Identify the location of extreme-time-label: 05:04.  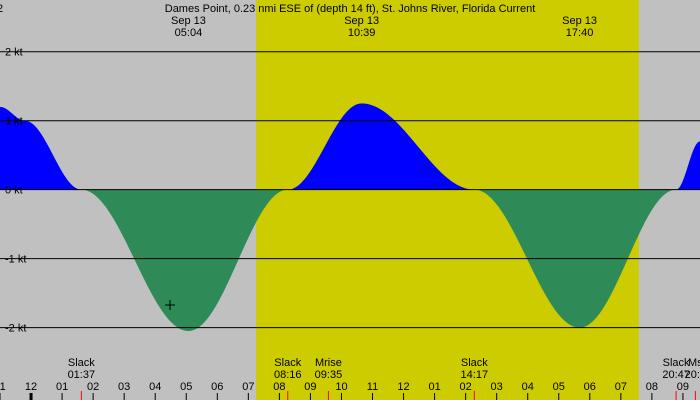
(189, 33).